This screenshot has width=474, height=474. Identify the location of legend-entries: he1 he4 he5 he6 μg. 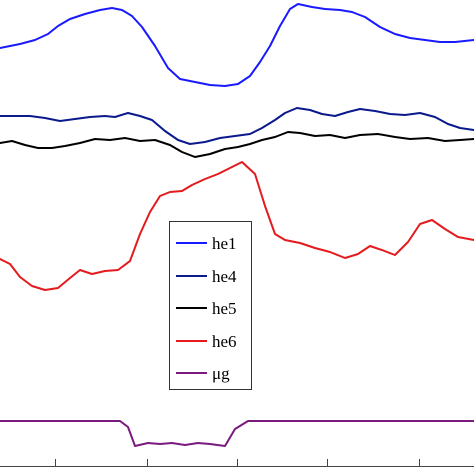
(206, 308).